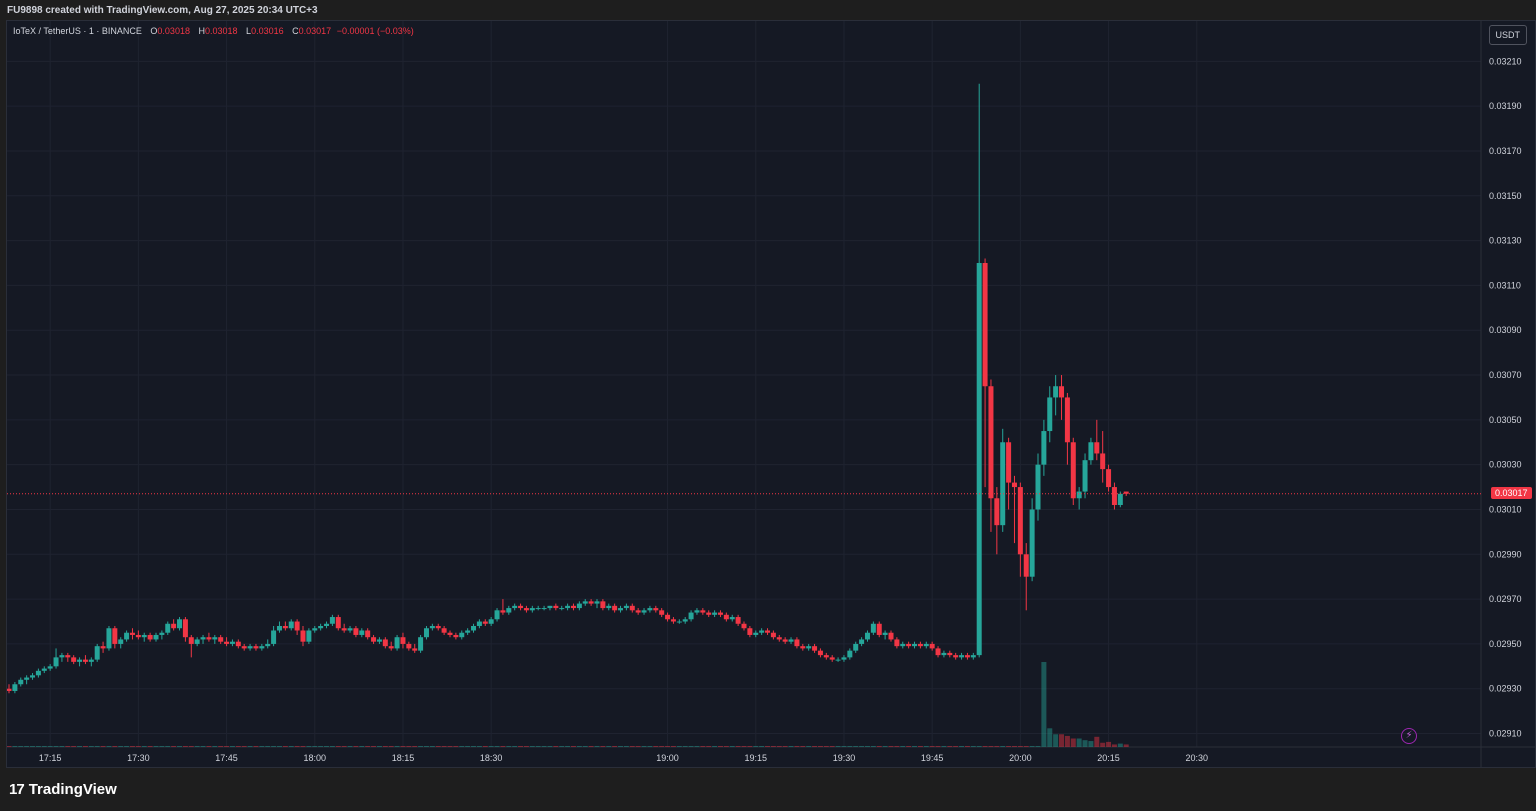  What do you see at coordinates (844, 758) in the screenshot?
I see `time-tick-label: 19:30` at bounding box center [844, 758].